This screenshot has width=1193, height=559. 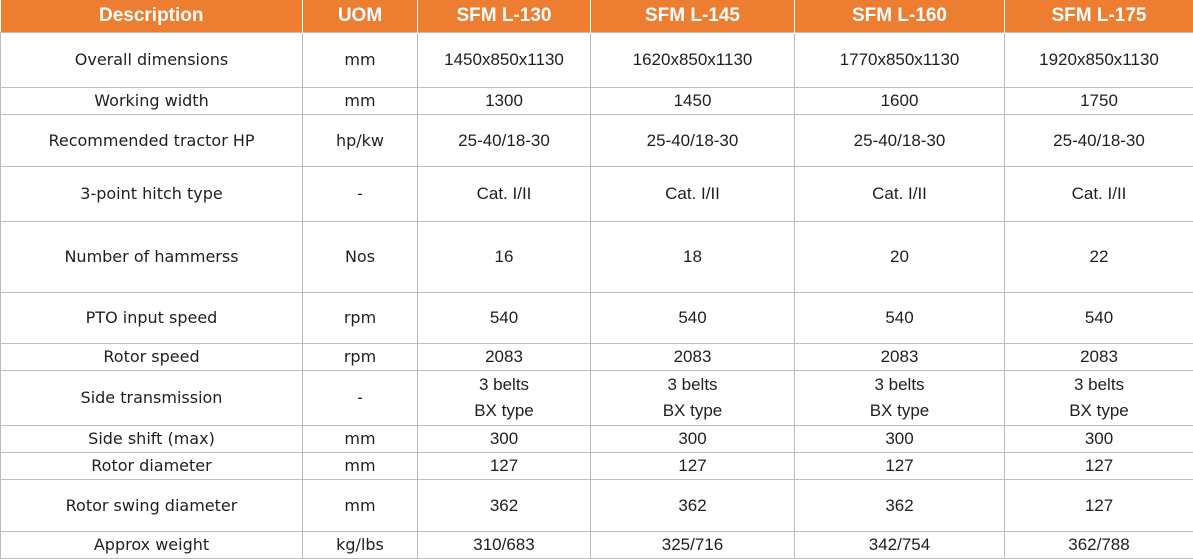 I want to click on row-description: Approx weight, so click(x=152, y=545).